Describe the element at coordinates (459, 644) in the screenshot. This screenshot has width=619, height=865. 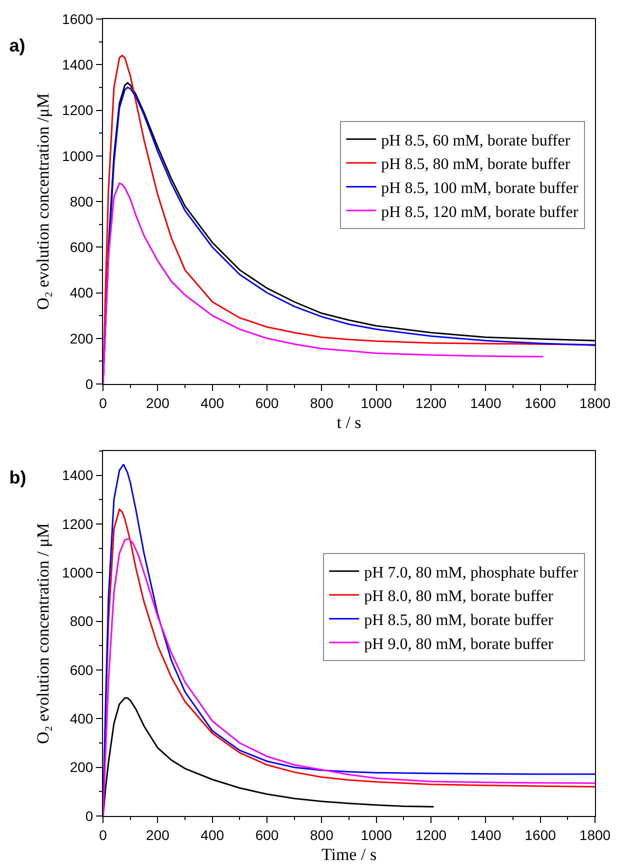
I see `legend-label: pH 9.0, 80 mM, borate buffer` at that location.